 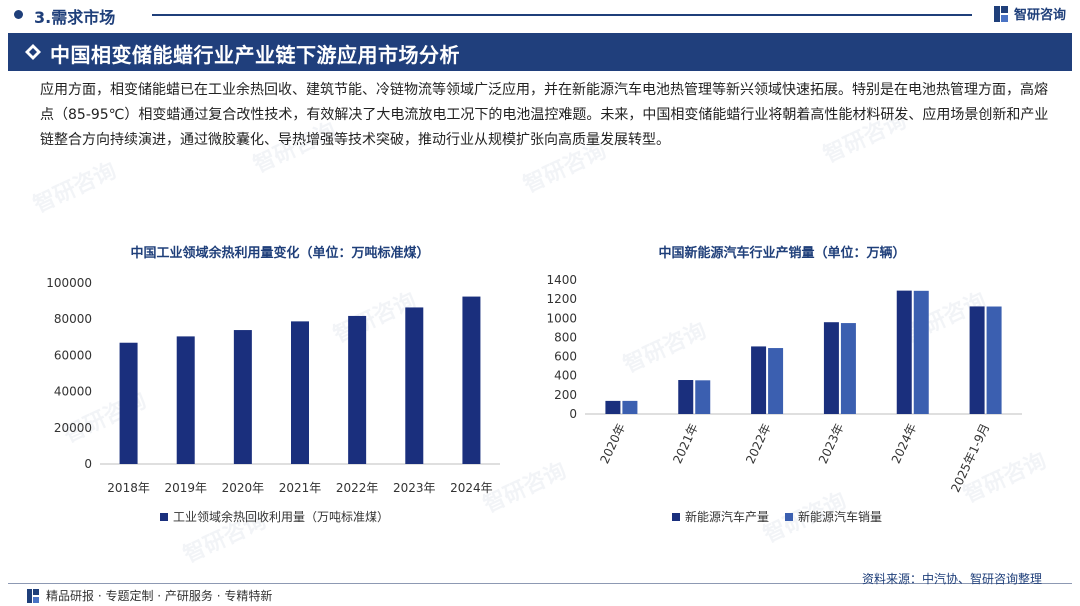 What do you see at coordinates (565, 376) in the screenshot?
I see `y-tick-label: 400` at bounding box center [565, 376].